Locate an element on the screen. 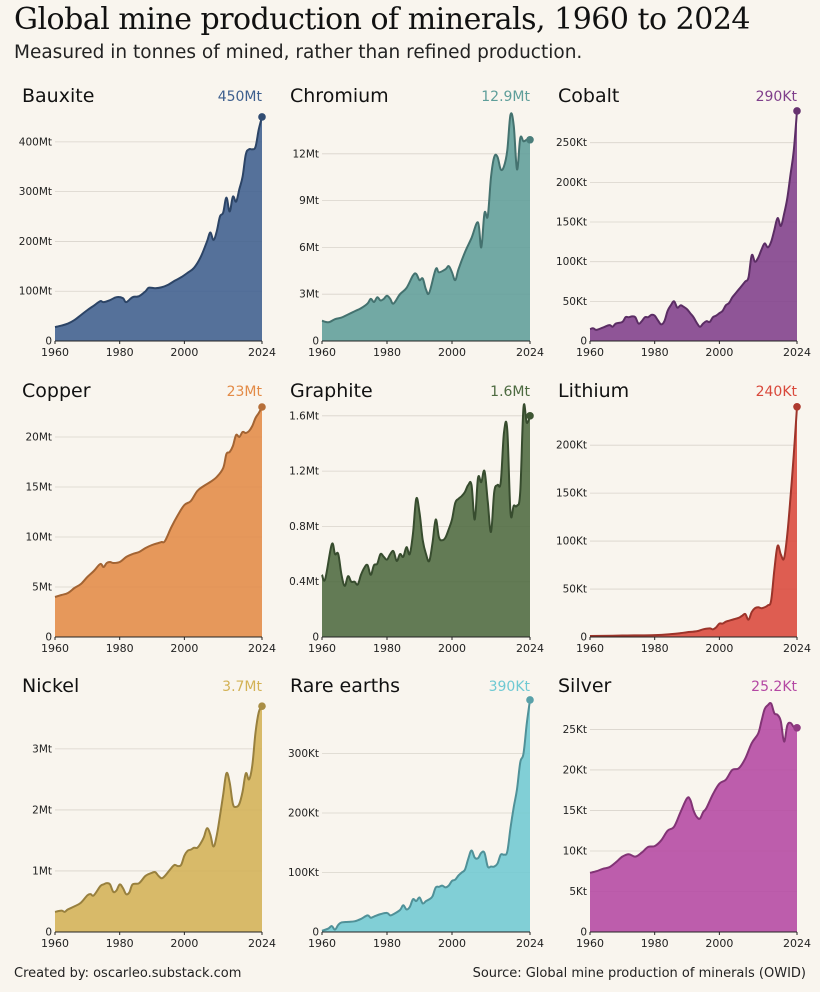 The height and width of the screenshot is (992, 820). final-value-label: 23Mt is located at coordinates (245, 392).